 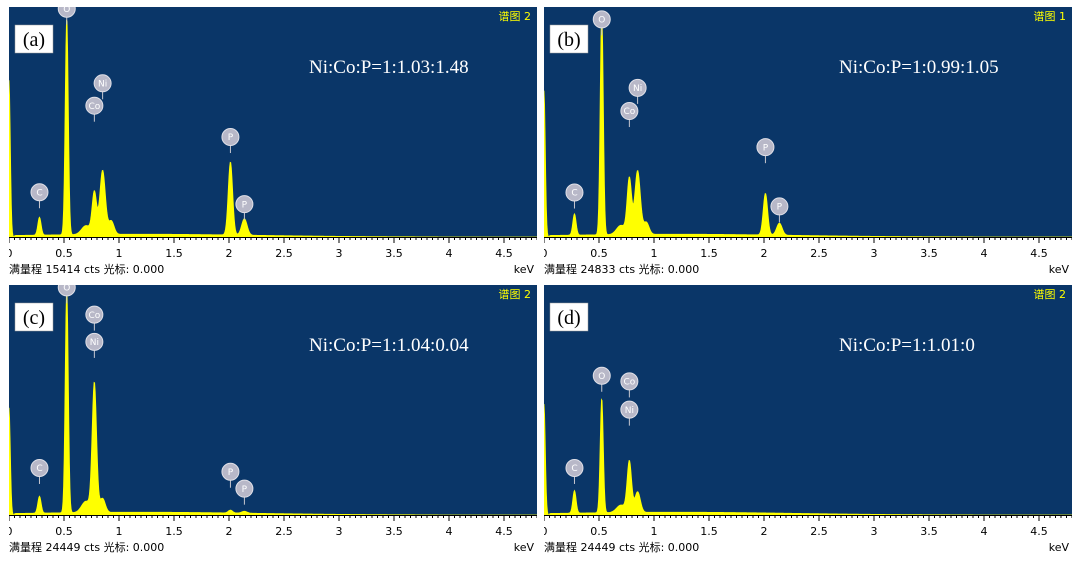 What do you see at coordinates (389, 345) in the screenshot?
I see `ratio-annotation: Ni:Co:P=1:1.04:0.04` at bounding box center [389, 345].